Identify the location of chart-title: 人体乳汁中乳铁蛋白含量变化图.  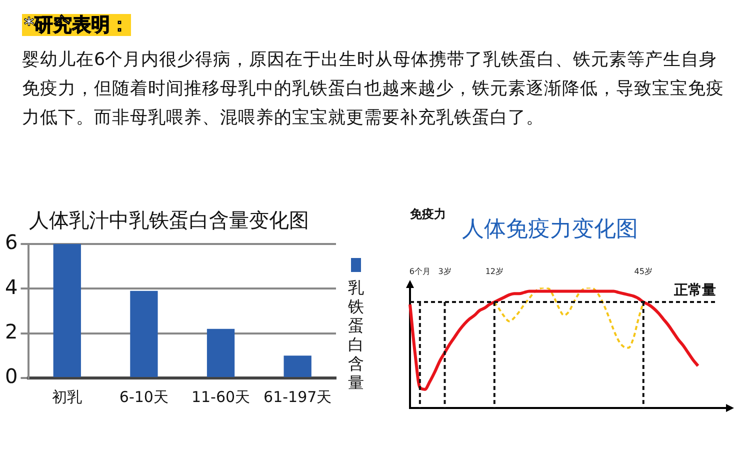
(169, 220).